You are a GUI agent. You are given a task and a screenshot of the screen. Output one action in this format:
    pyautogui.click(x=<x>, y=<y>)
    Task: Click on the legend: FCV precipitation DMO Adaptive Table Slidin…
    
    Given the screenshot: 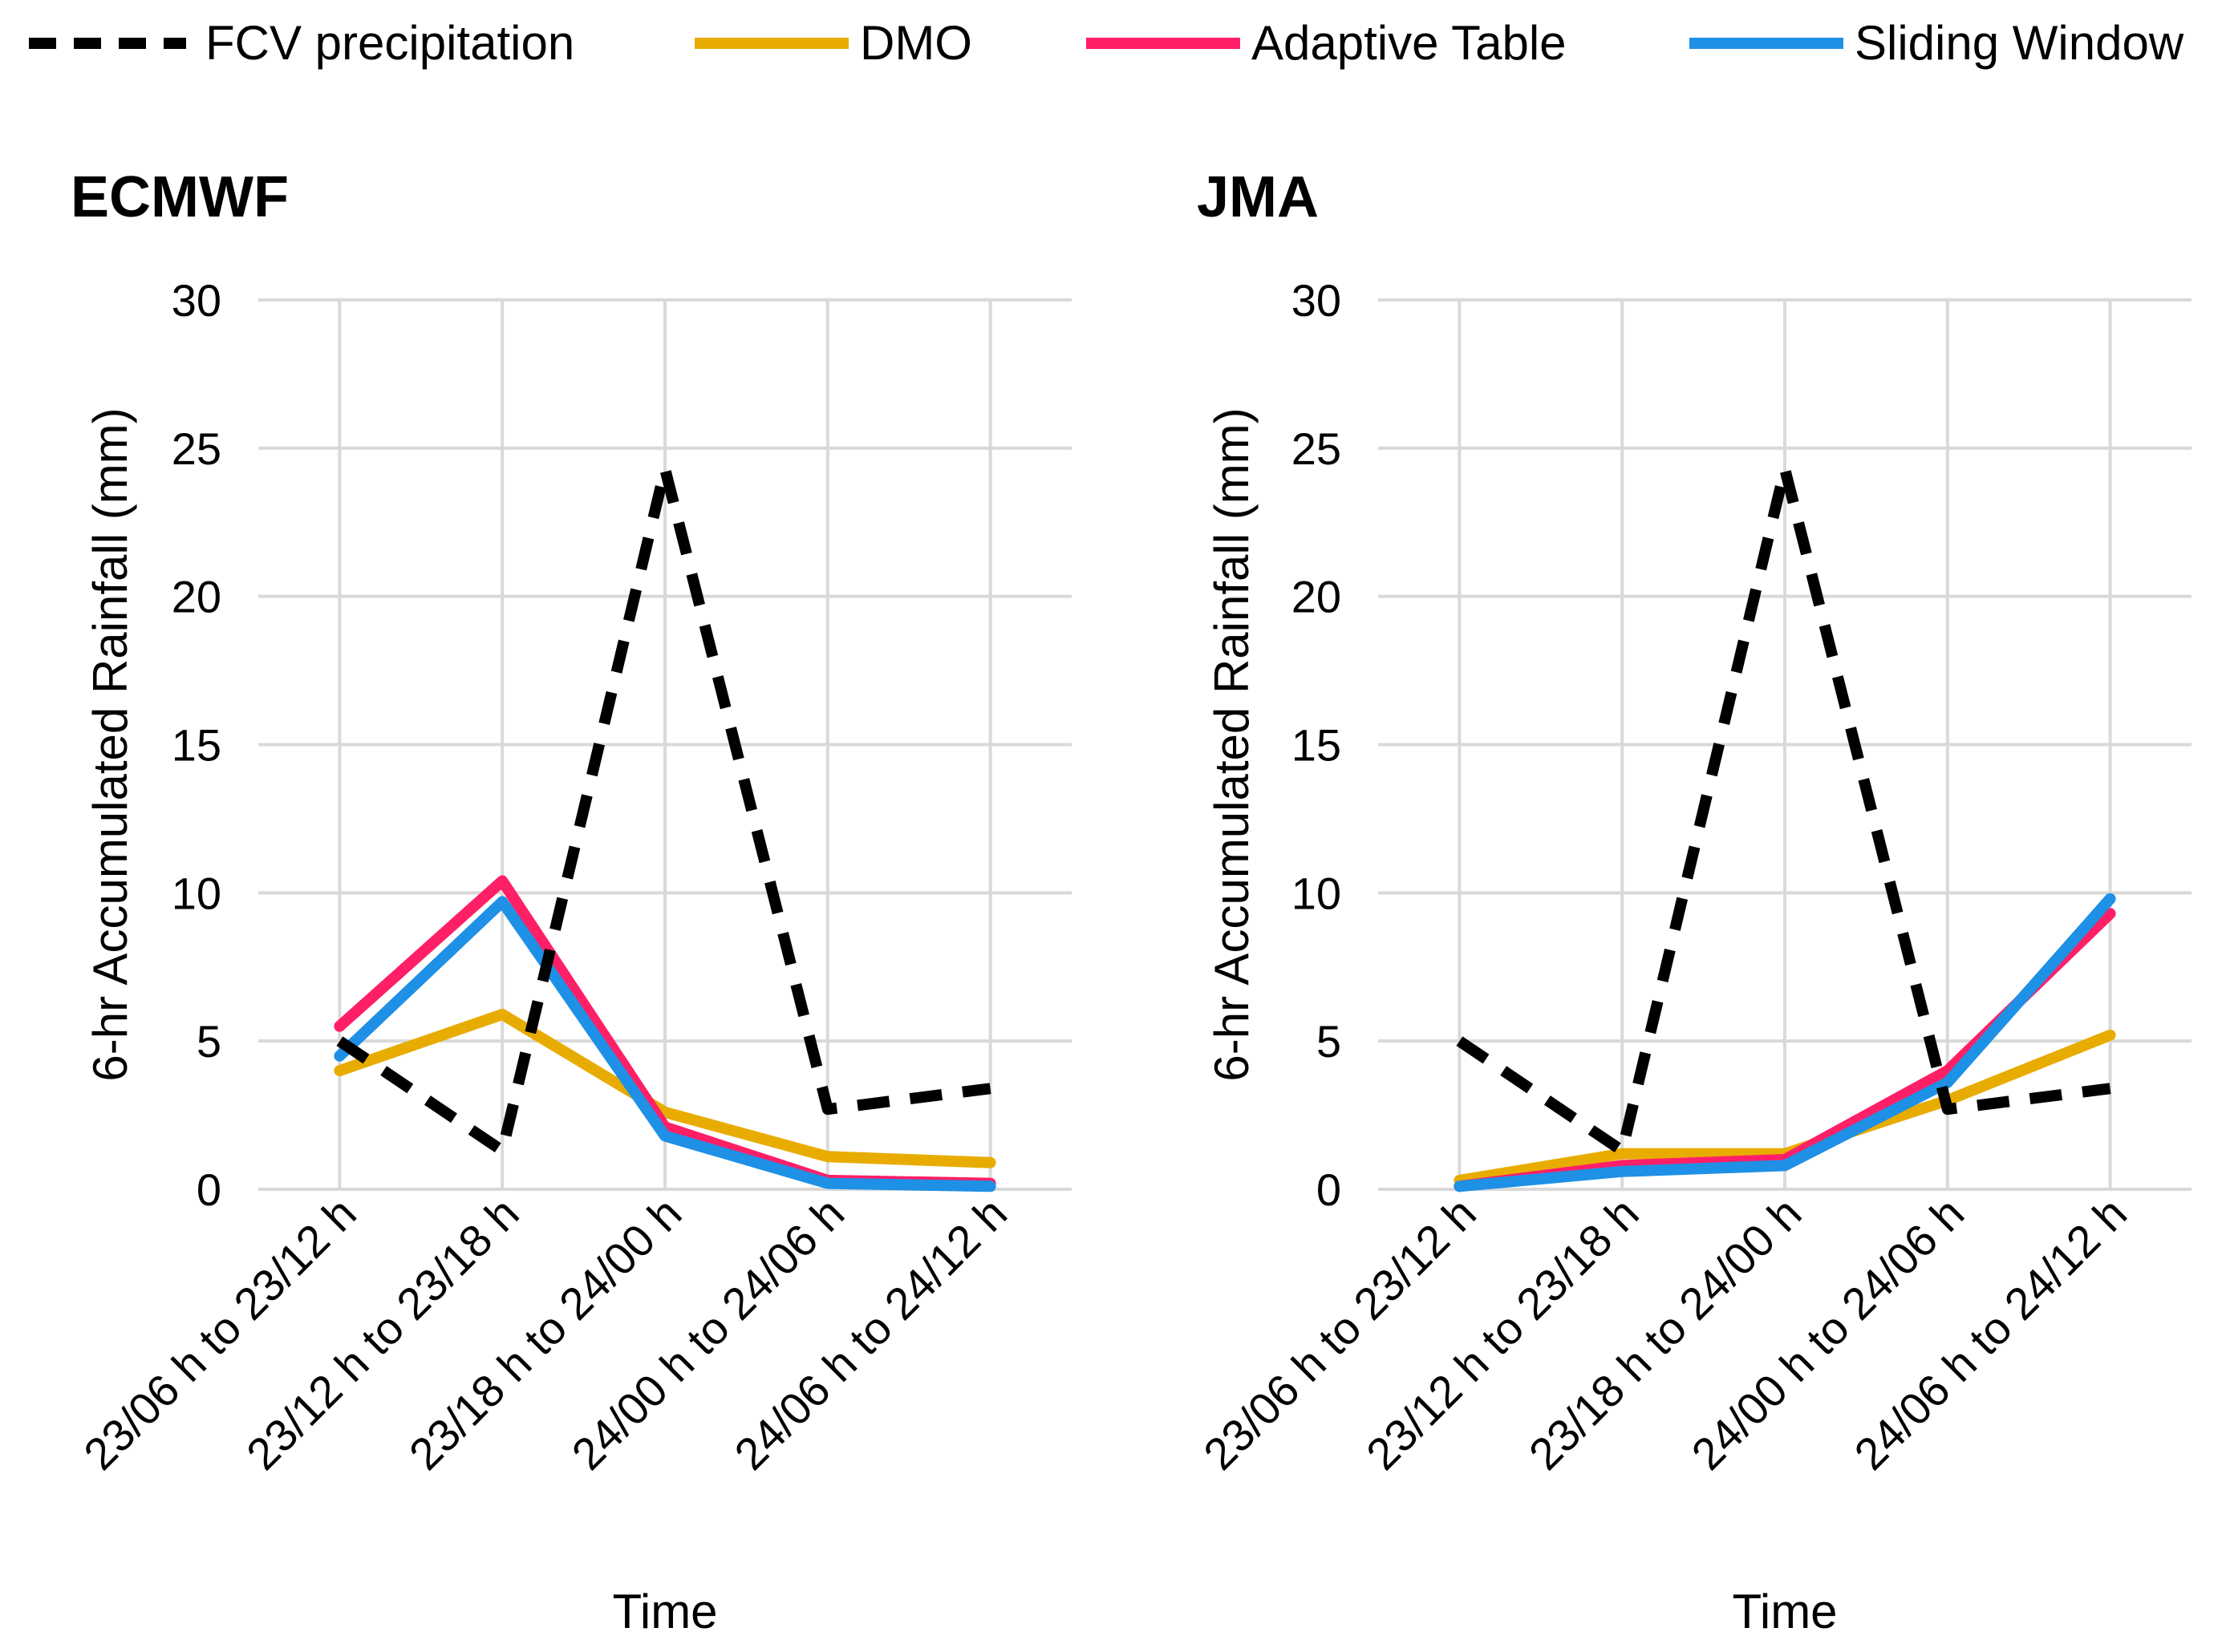 What is the action you would take?
    pyautogui.click(x=1107, y=43)
    